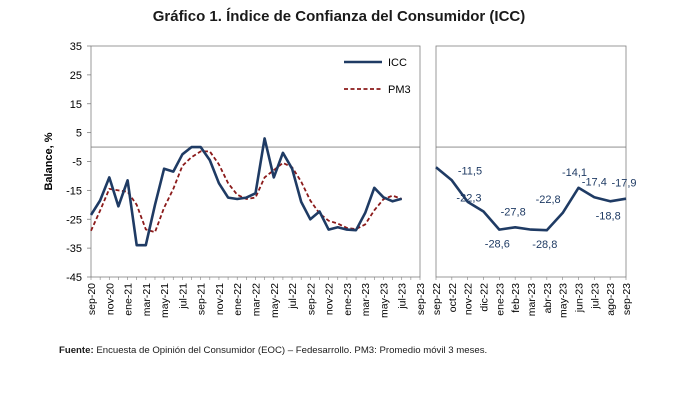 This screenshot has width=678, height=404. Describe the element at coordinates (497, 245) in the screenshot. I see `data-label: -28,6` at that location.